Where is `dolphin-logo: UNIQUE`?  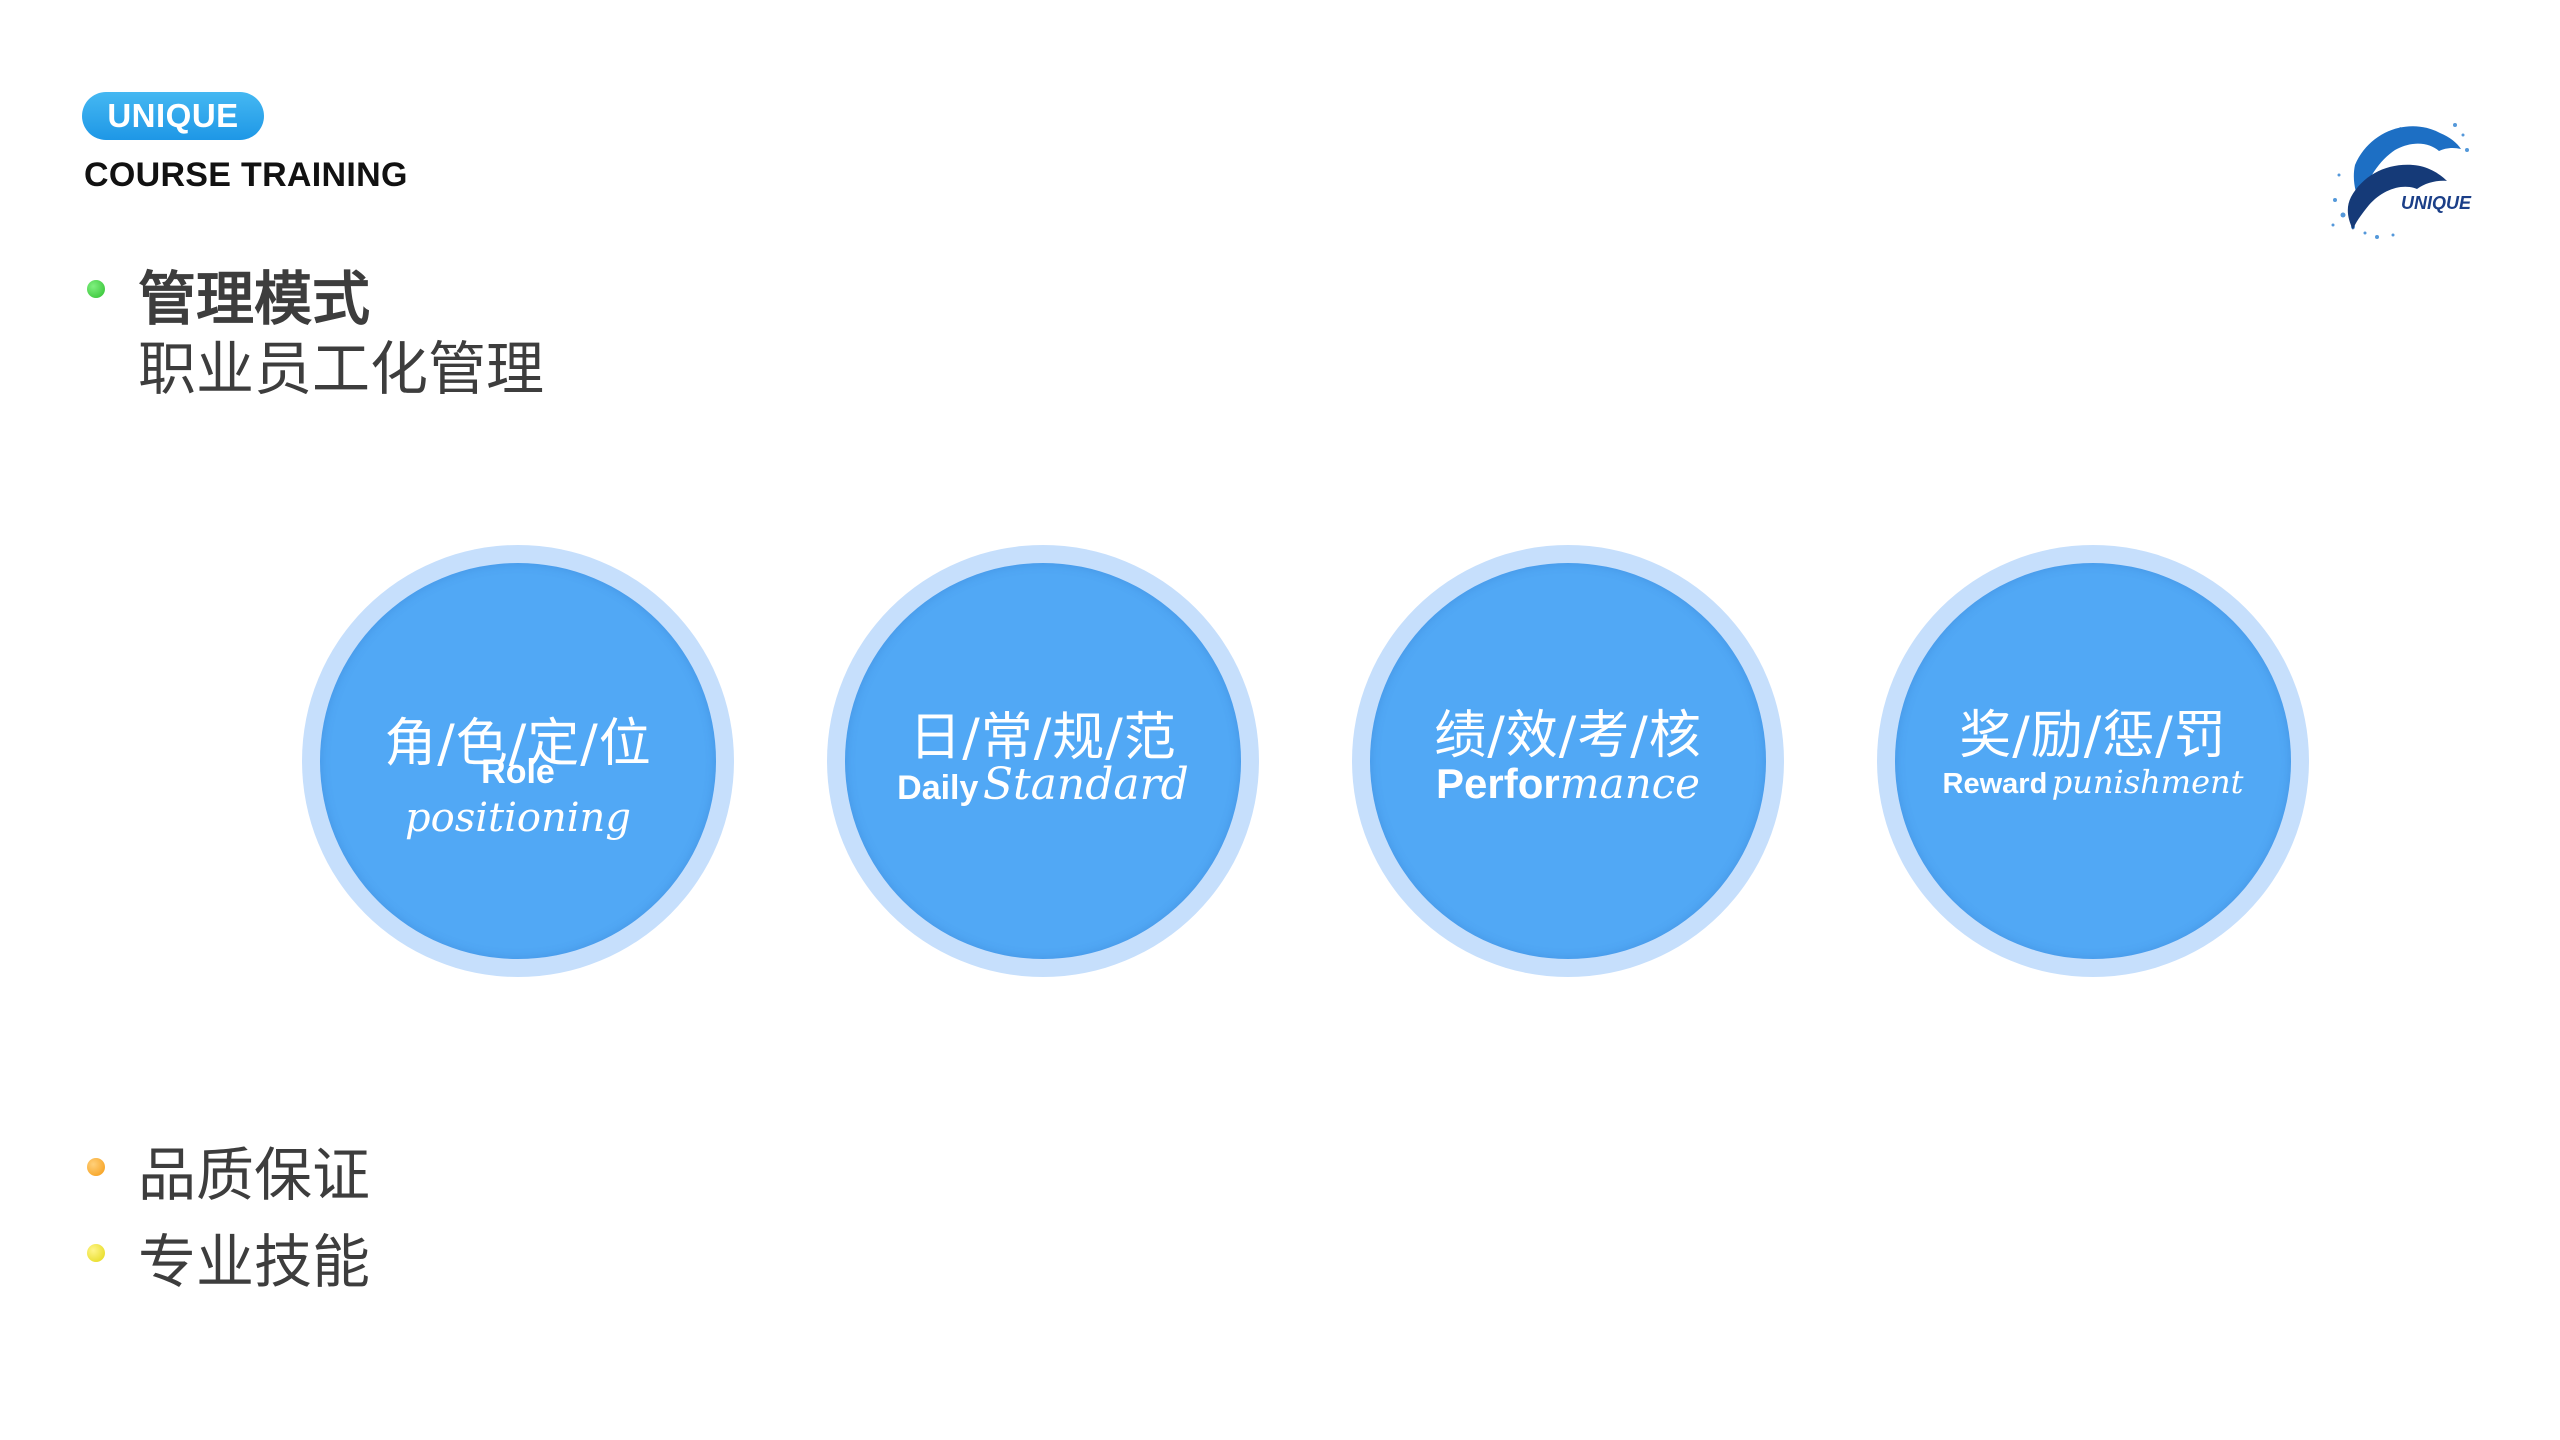 dolphin-logo: UNIQUE is located at coordinates (2400, 175).